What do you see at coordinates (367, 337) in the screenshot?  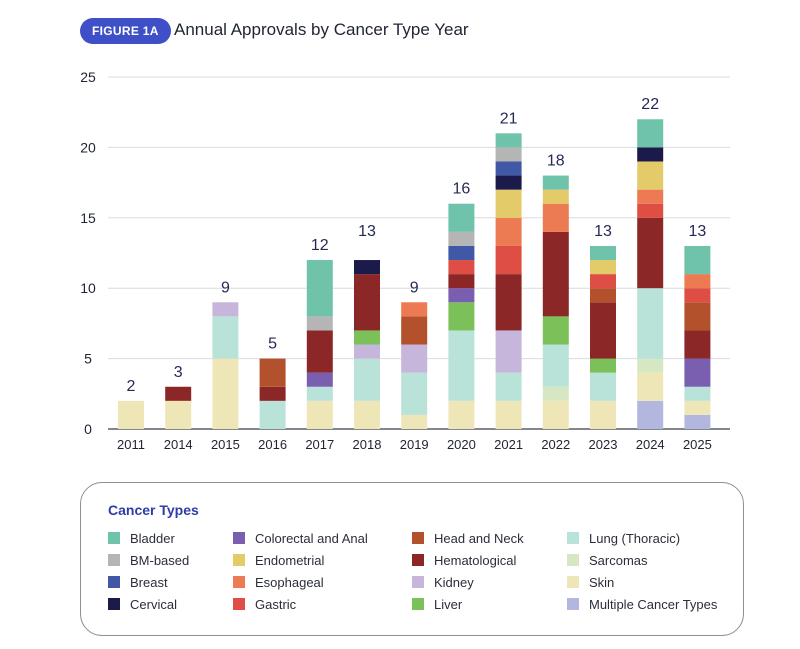 I see `bar-segment-2018-liver` at bounding box center [367, 337].